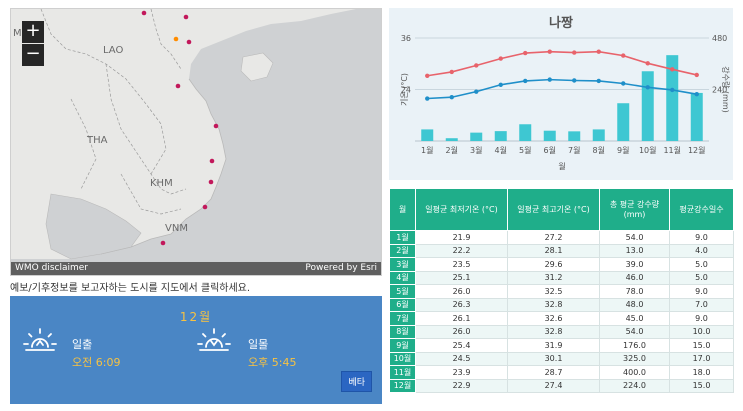 The image size is (743, 411). Describe the element at coordinates (553, 345) in the screenshot. I see `table-cell: 31.9` at that location.